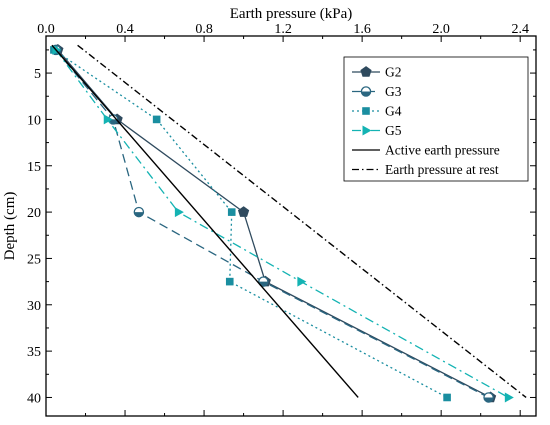  Describe the element at coordinates (46, 29) in the screenshot. I see `x-tick-label: 0.0` at that location.